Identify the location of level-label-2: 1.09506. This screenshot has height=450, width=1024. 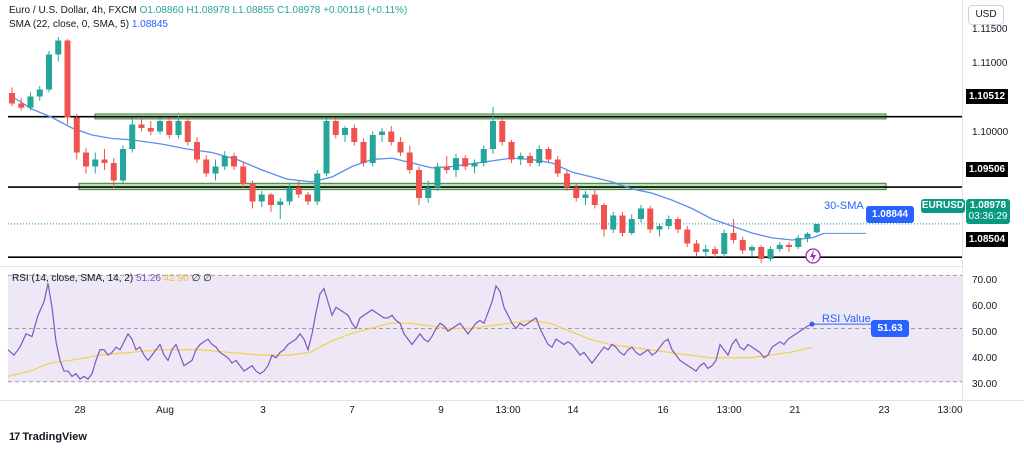
(987, 169).